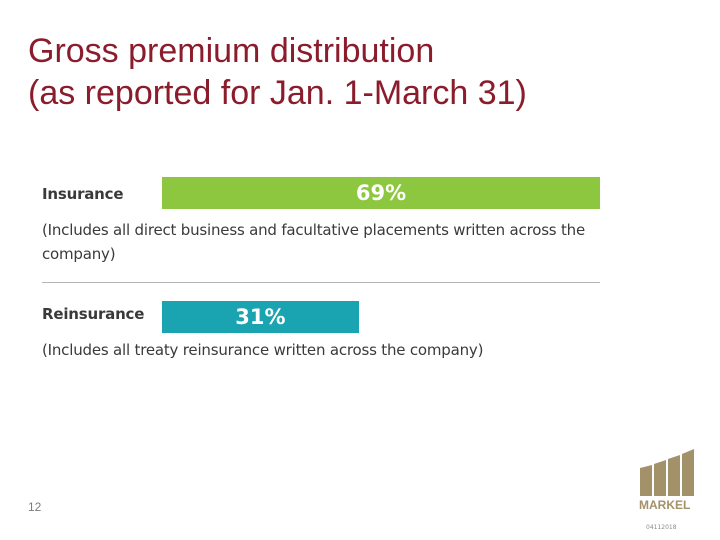  Describe the element at coordinates (661, 527) in the screenshot. I see `footer-code: 04112018` at that location.